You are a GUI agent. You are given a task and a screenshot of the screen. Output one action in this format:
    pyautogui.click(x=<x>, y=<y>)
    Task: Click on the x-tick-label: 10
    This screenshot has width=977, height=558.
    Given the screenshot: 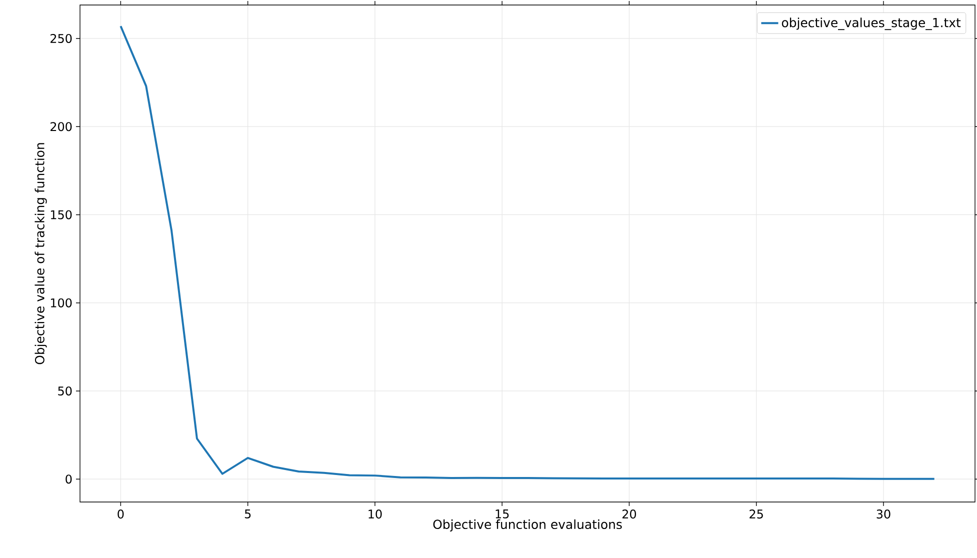 What is the action you would take?
    pyautogui.click(x=375, y=514)
    